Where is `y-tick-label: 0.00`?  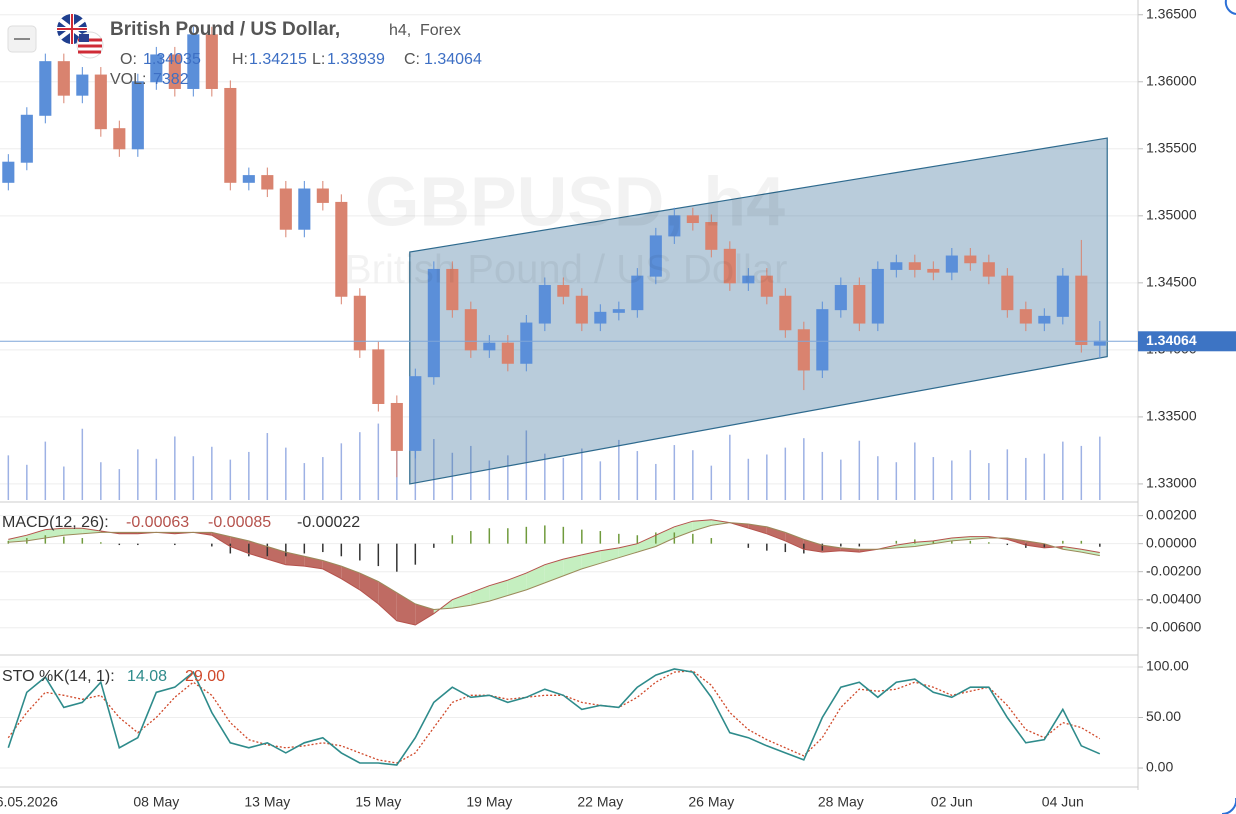 y-tick-label: 0.00 is located at coordinates (1159, 767).